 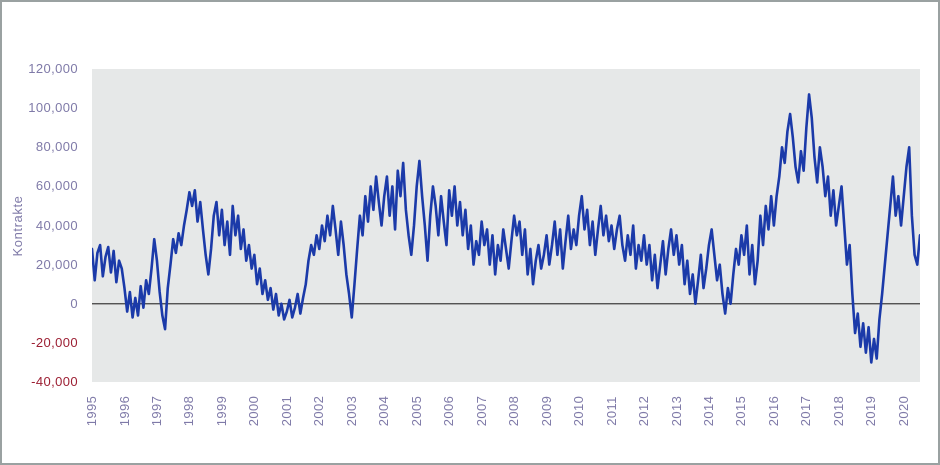 What do you see at coordinates (481, 411) in the screenshot?
I see `x-tick-label: 2007` at bounding box center [481, 411].